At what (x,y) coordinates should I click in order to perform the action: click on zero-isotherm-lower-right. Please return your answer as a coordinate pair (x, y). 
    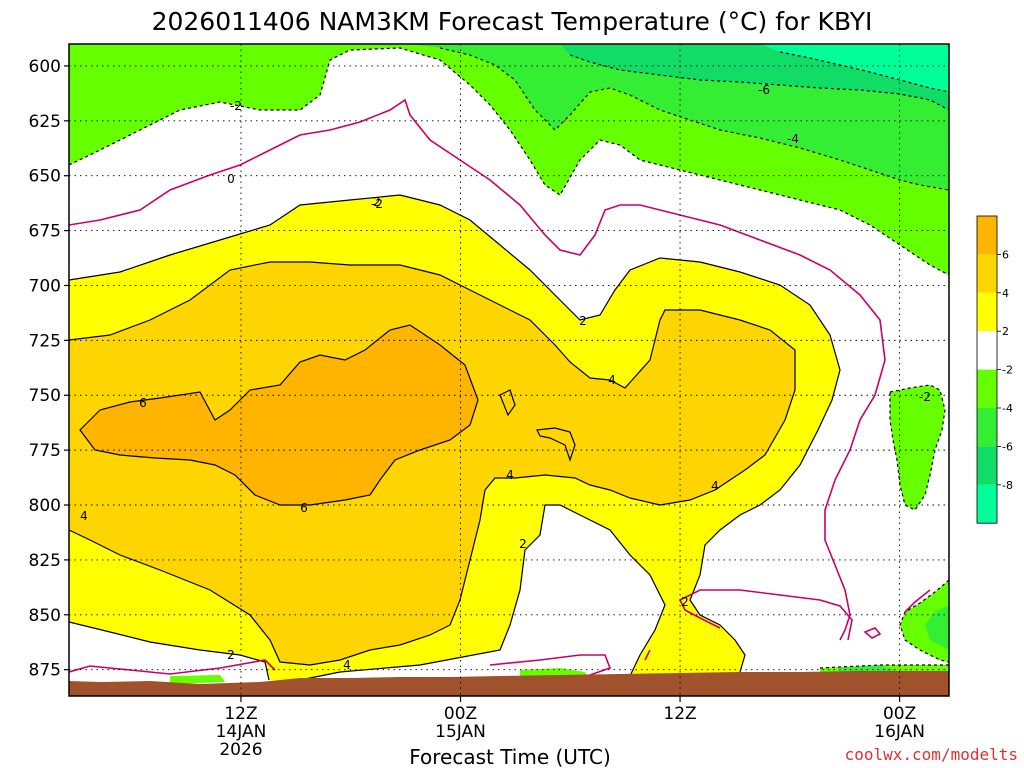
    Looking at the image, I should click on (804, 615).